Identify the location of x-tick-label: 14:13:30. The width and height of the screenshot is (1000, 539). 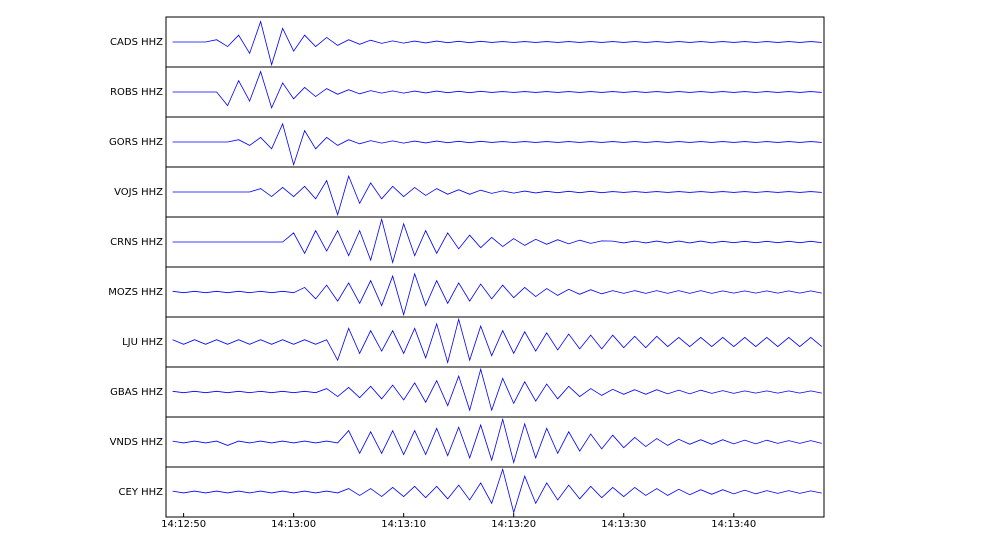
(623, 524).